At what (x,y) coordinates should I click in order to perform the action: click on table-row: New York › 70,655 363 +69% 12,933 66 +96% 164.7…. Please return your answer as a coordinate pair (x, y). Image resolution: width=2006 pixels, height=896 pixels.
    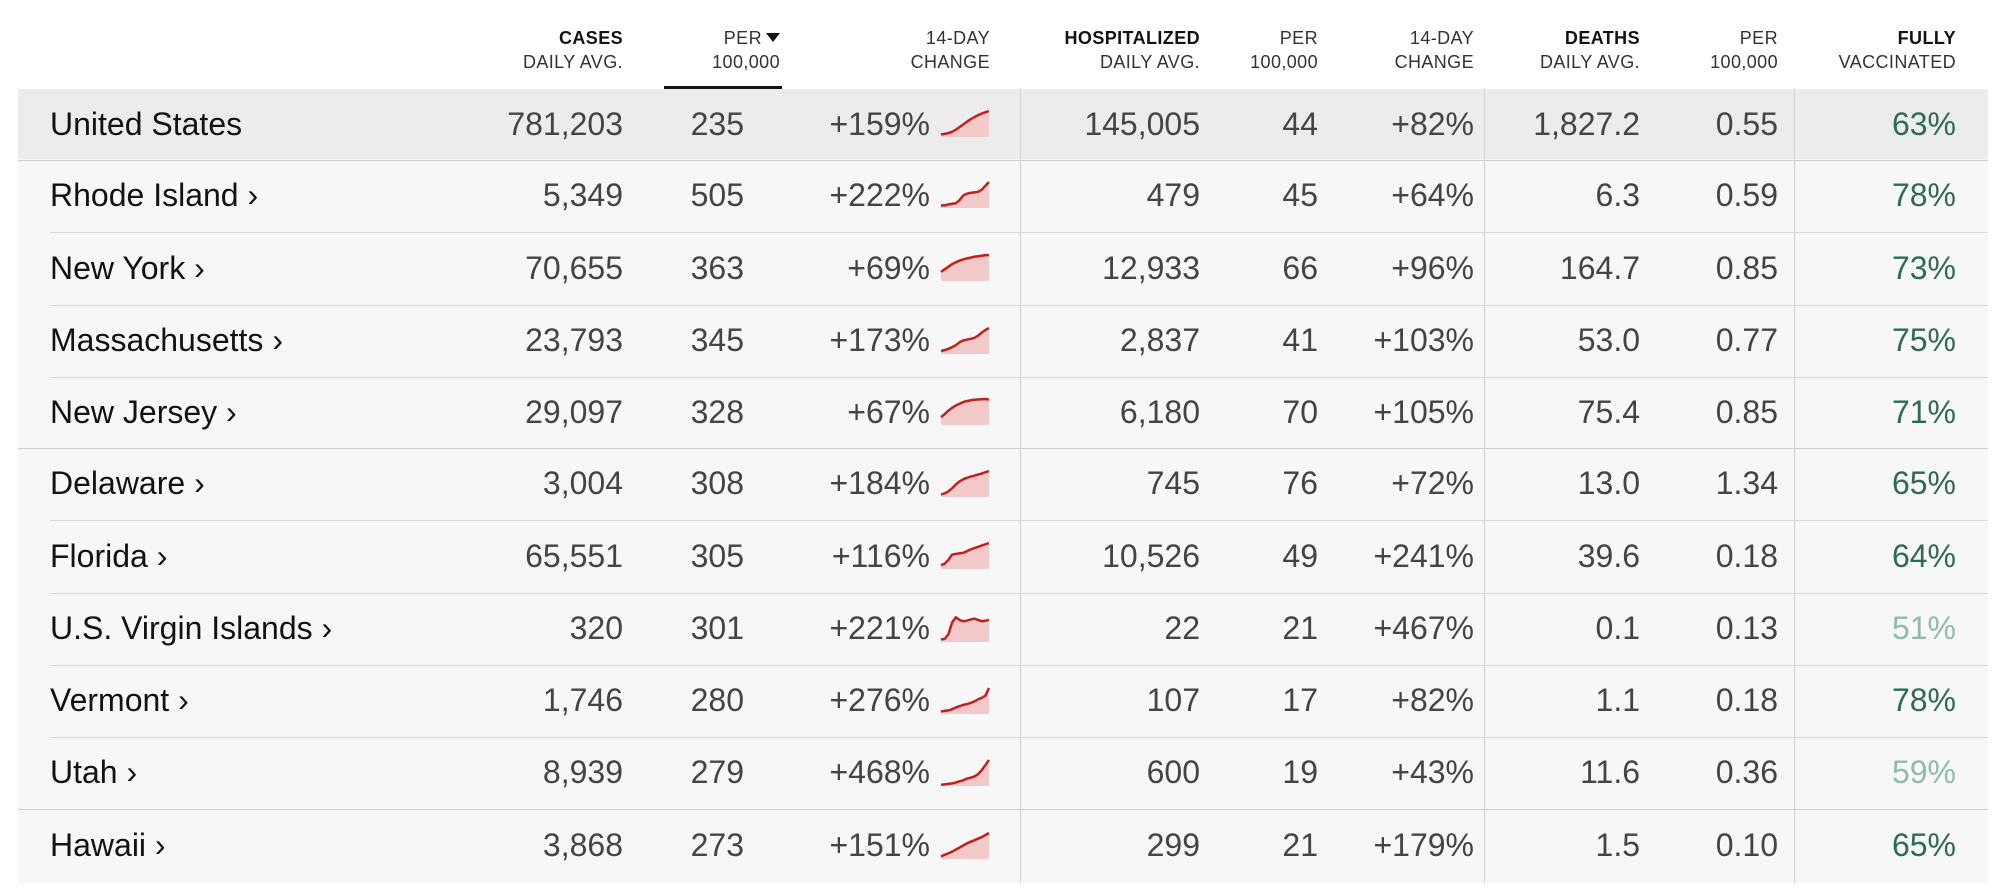
    Looking at the image, I should click on (1003, 268).